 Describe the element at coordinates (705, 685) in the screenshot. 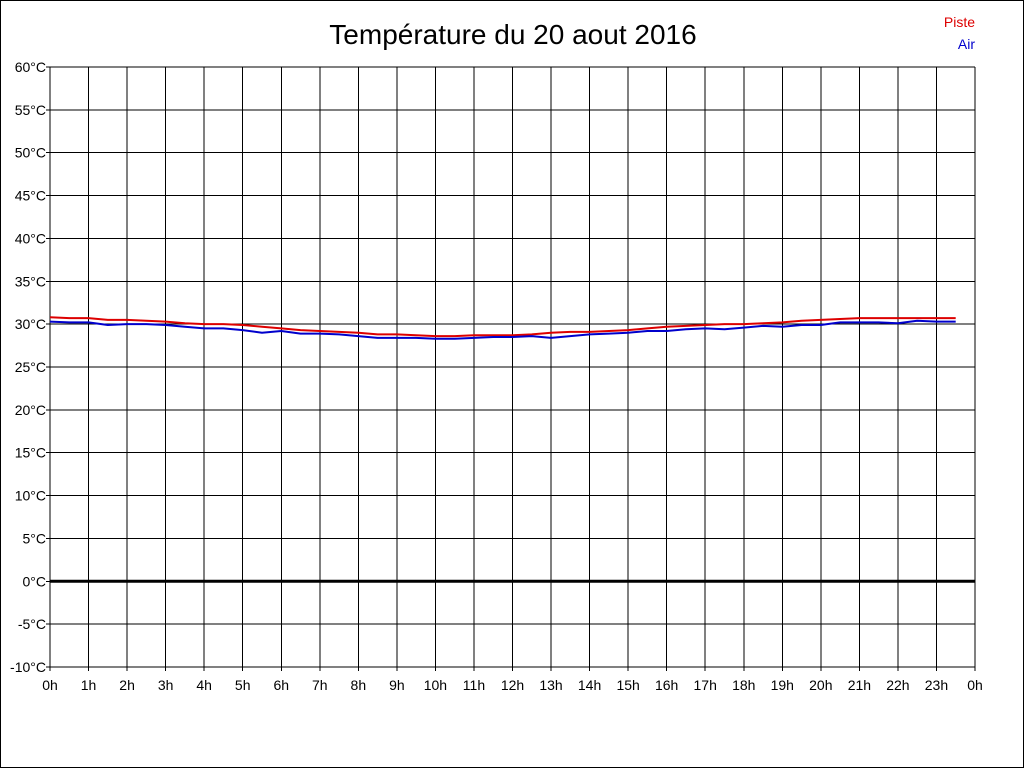

I see `x-tick-label: 17h` at that location.